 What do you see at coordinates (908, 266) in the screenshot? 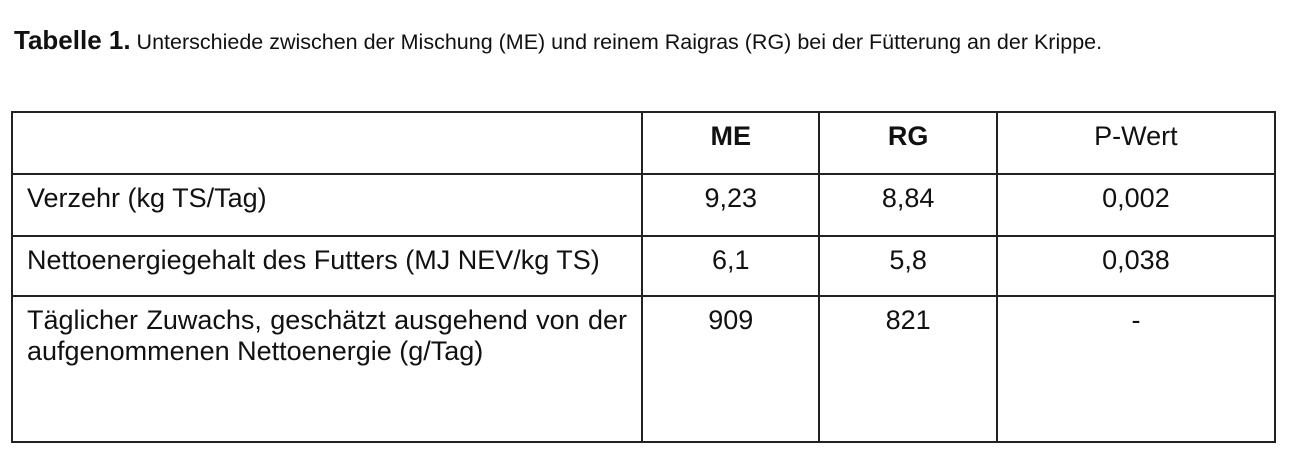
I see `cell-rg: 5,8` at bounding box center [908, 266].